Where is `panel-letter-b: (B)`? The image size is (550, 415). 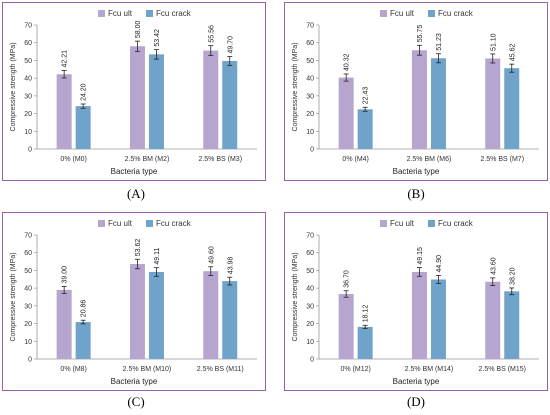
panel-letter-b: (B) is located at coordinates (416, 193).